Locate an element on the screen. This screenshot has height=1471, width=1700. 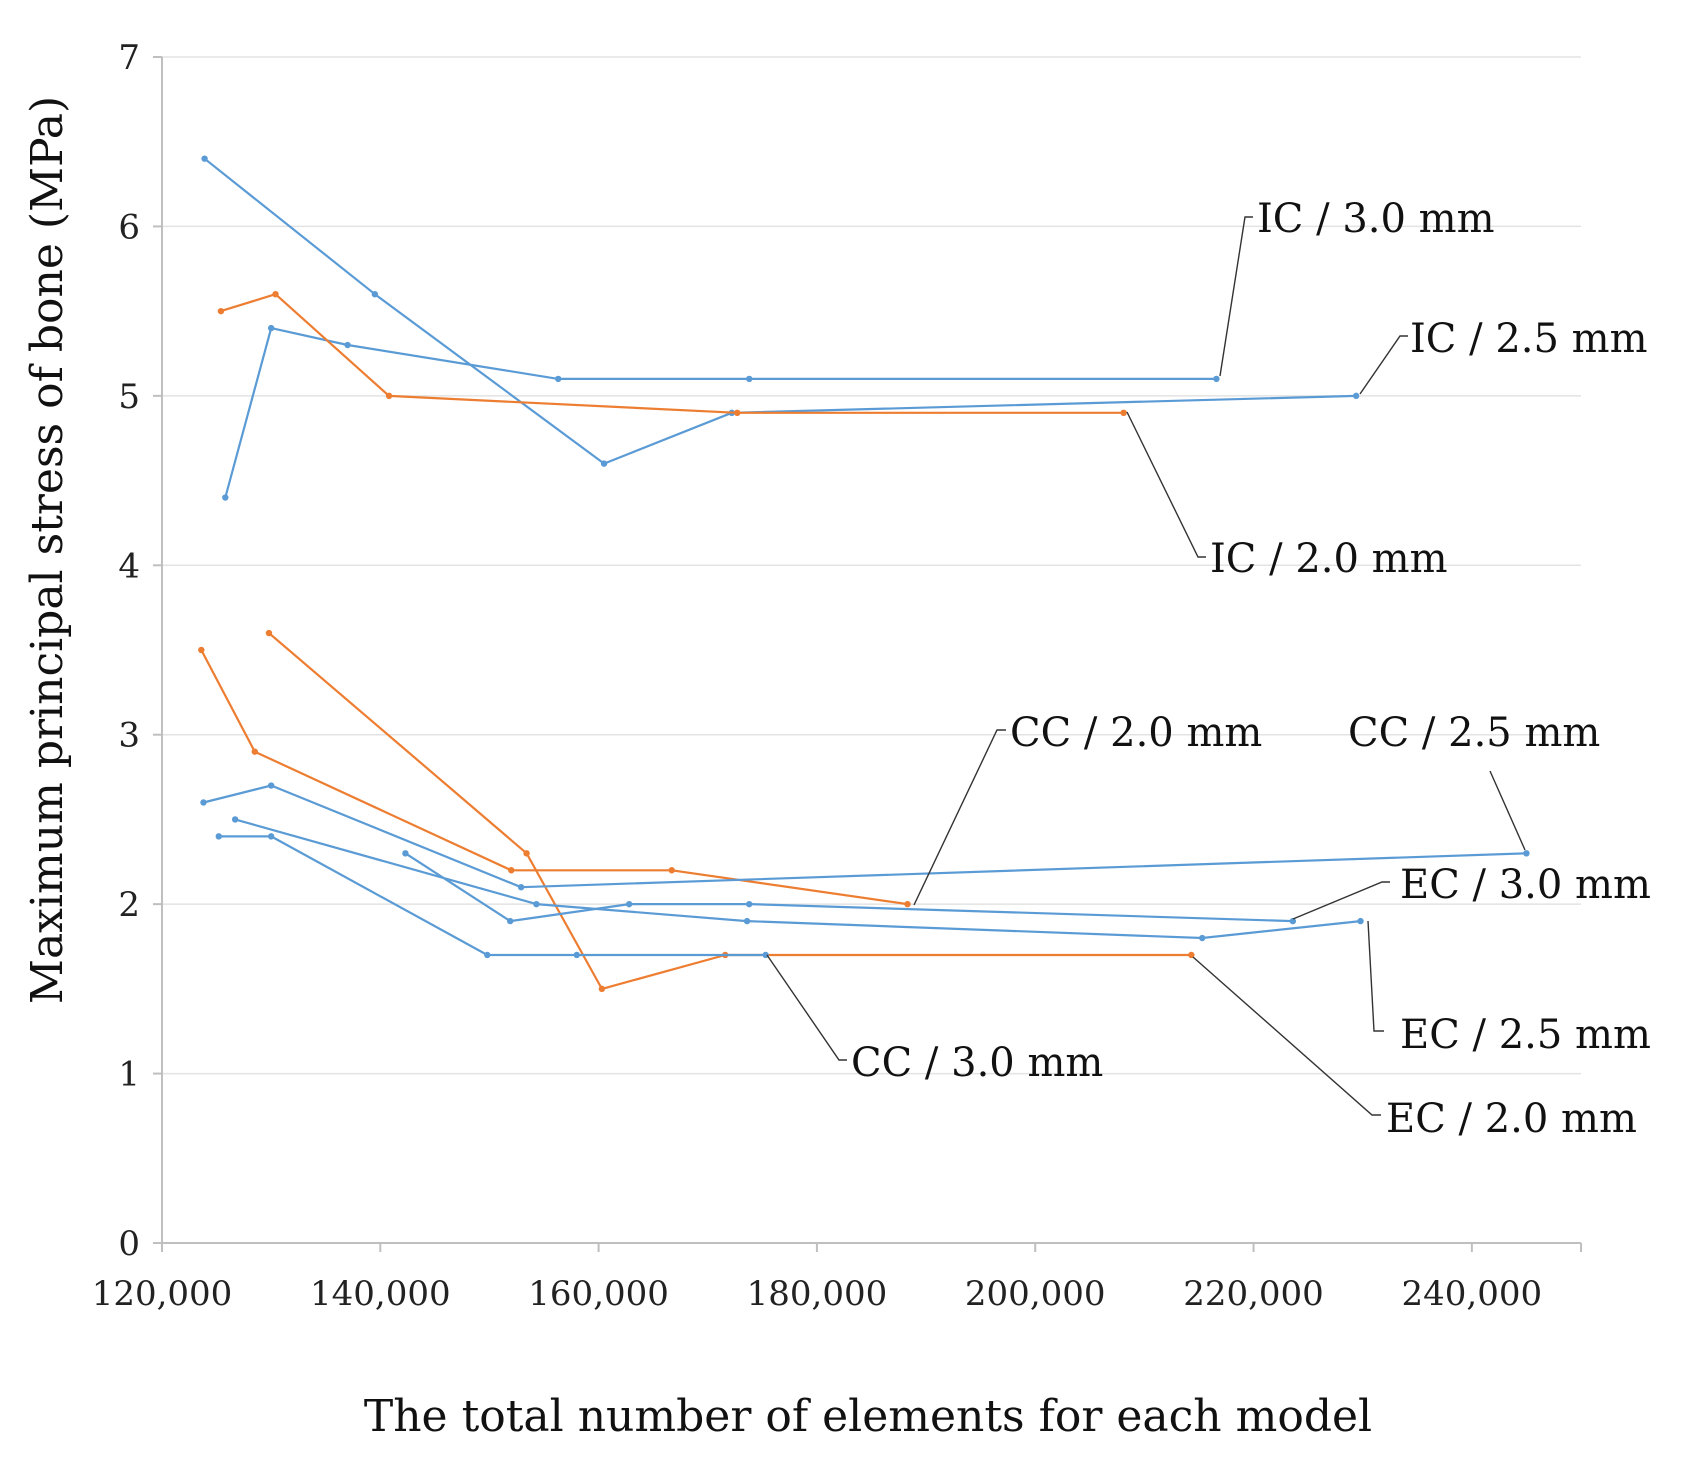
leader-line-cc-2-5-mm is located at coordinates (1507, 810).